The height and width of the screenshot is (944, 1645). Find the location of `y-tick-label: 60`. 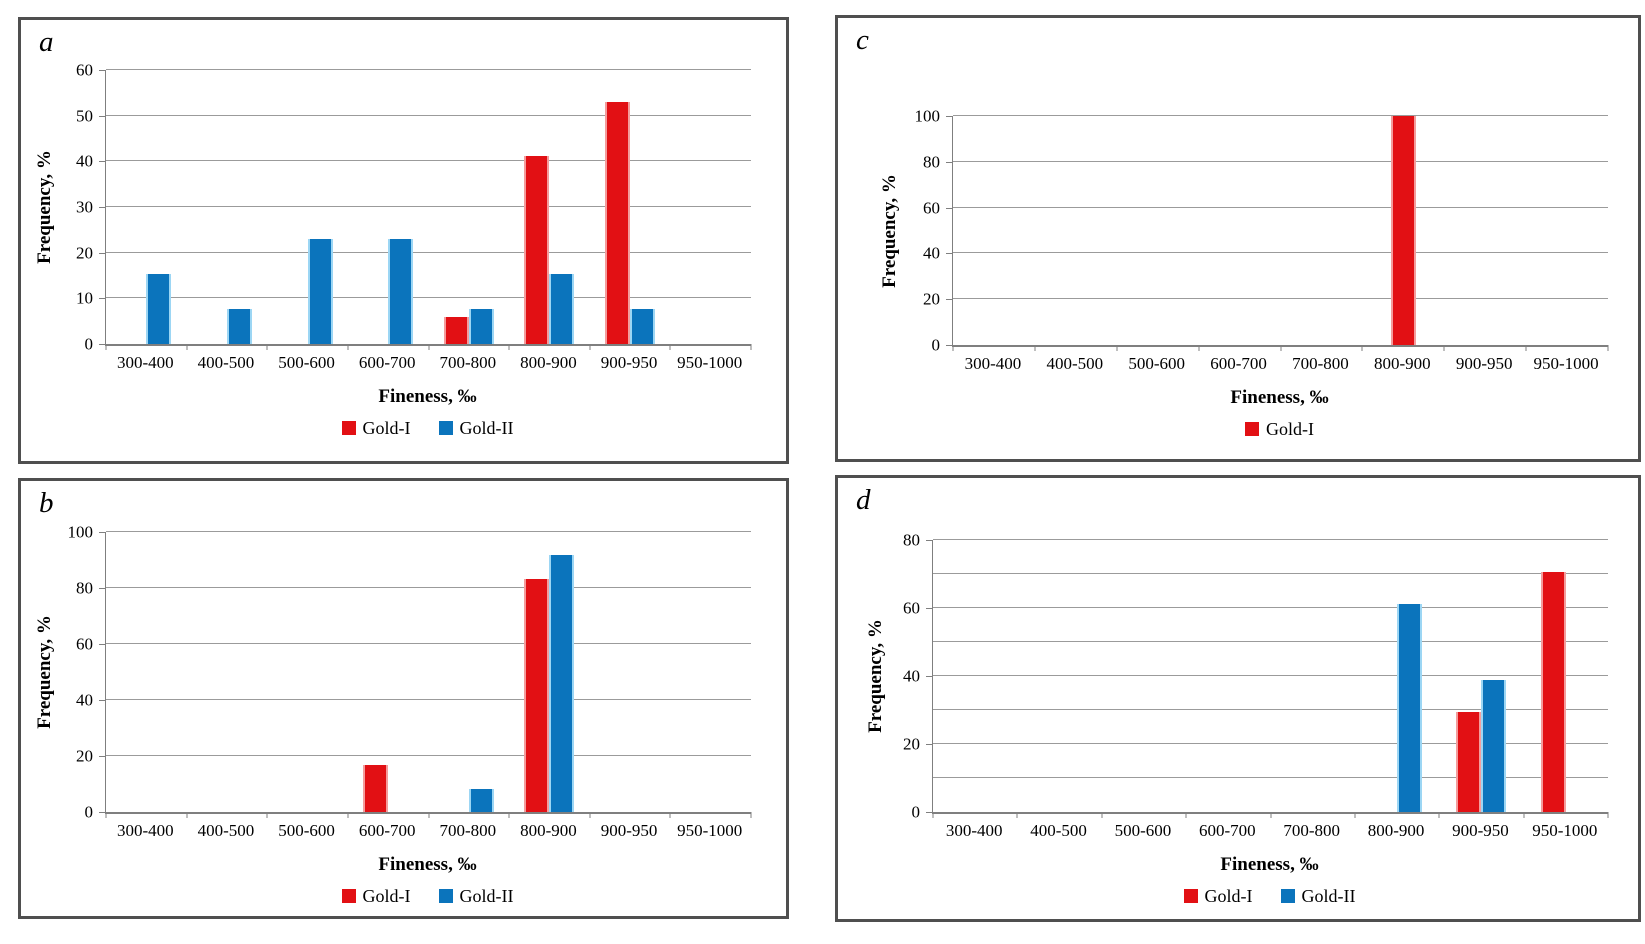

y-tick-label: 60 is located at coordinates (84, 644).